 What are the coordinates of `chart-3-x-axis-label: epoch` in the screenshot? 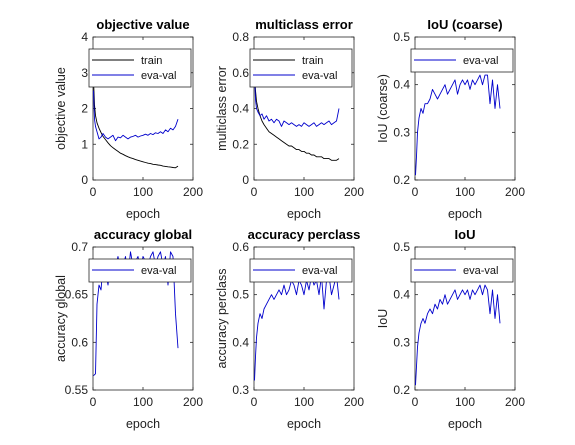 It's located at (465, 214).